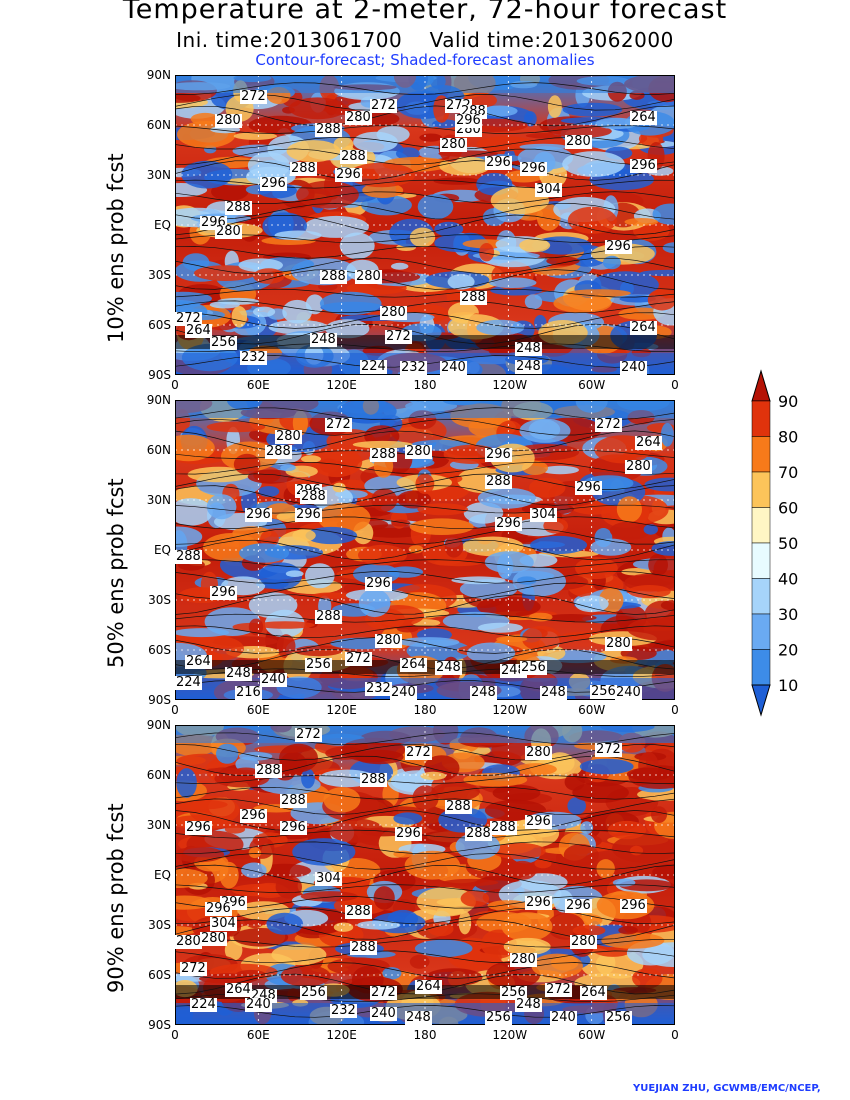 The width and height of the screenshot is (850, 1100). Describe the element at coordinates (648, 442) in the screenshot. I see `contour-value-label: 264` at that location.